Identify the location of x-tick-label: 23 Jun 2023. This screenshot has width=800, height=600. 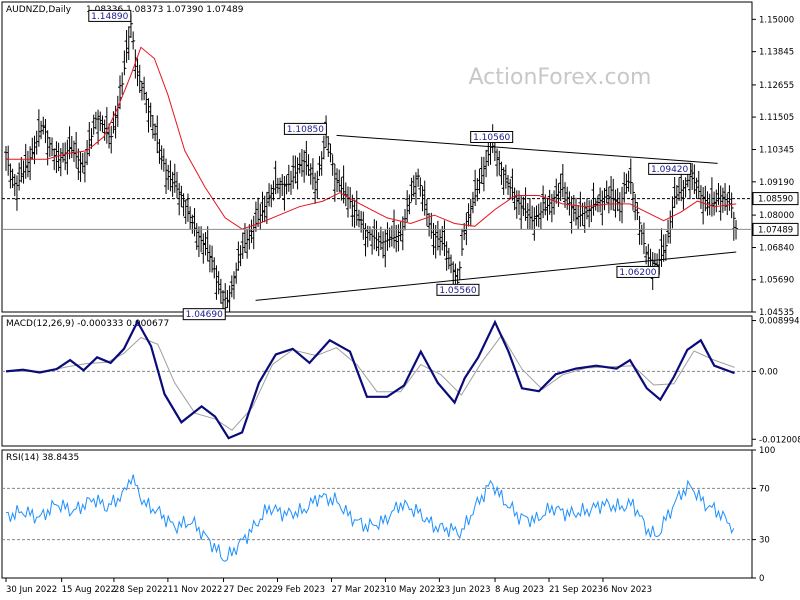
(464, 590).